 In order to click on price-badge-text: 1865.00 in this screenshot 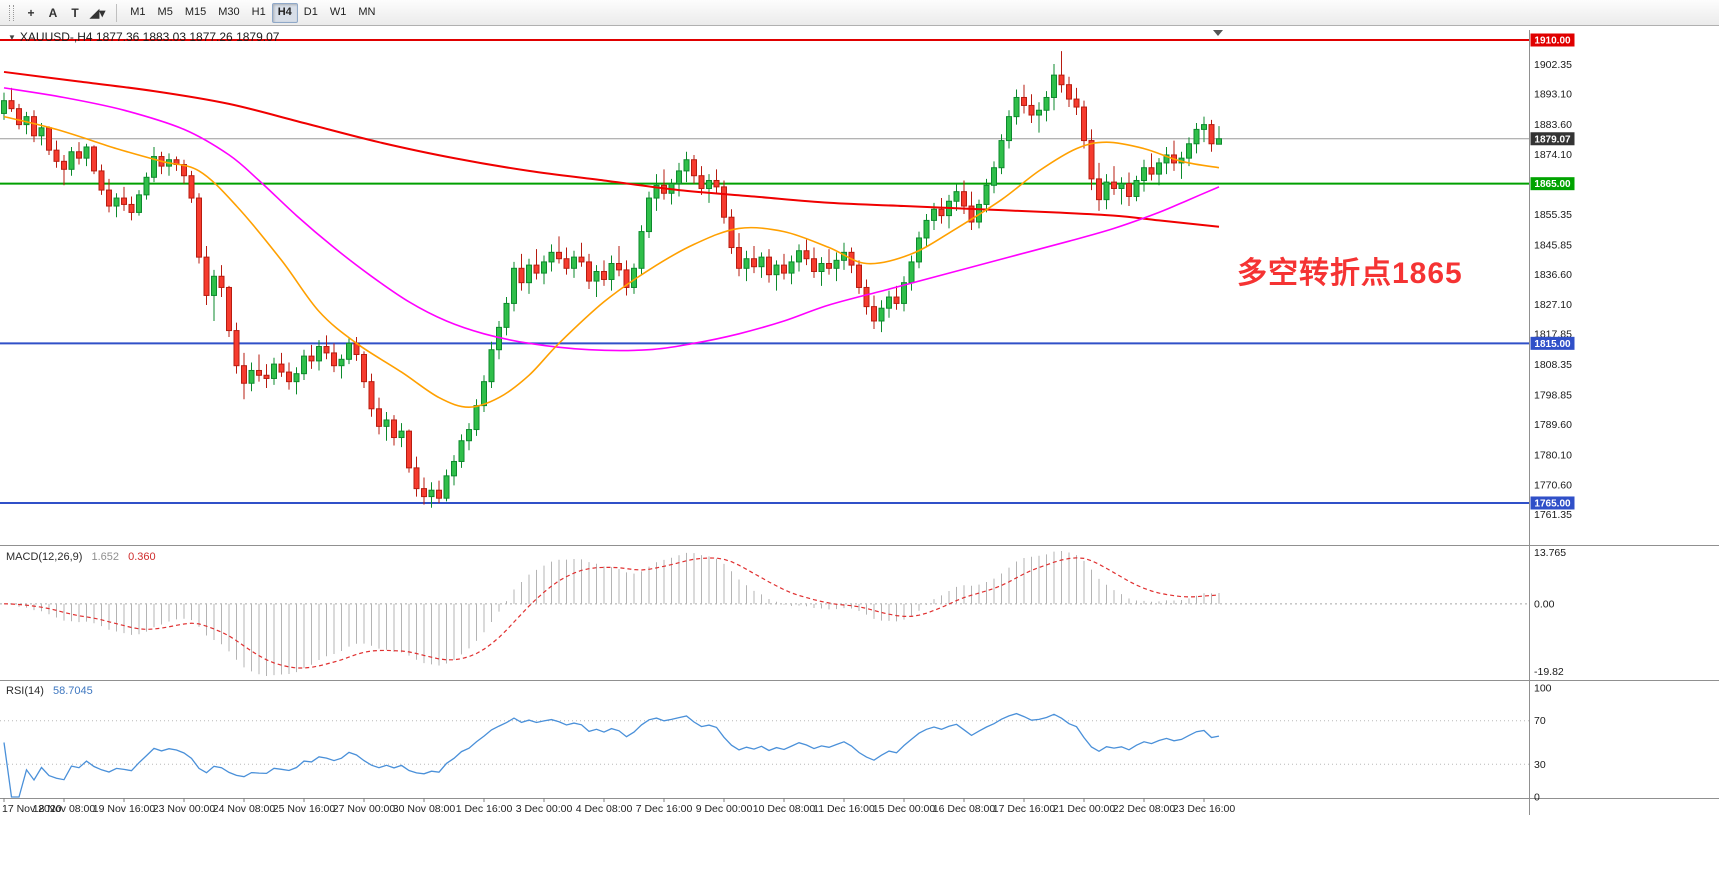, I will do `click(1552, 184)`.